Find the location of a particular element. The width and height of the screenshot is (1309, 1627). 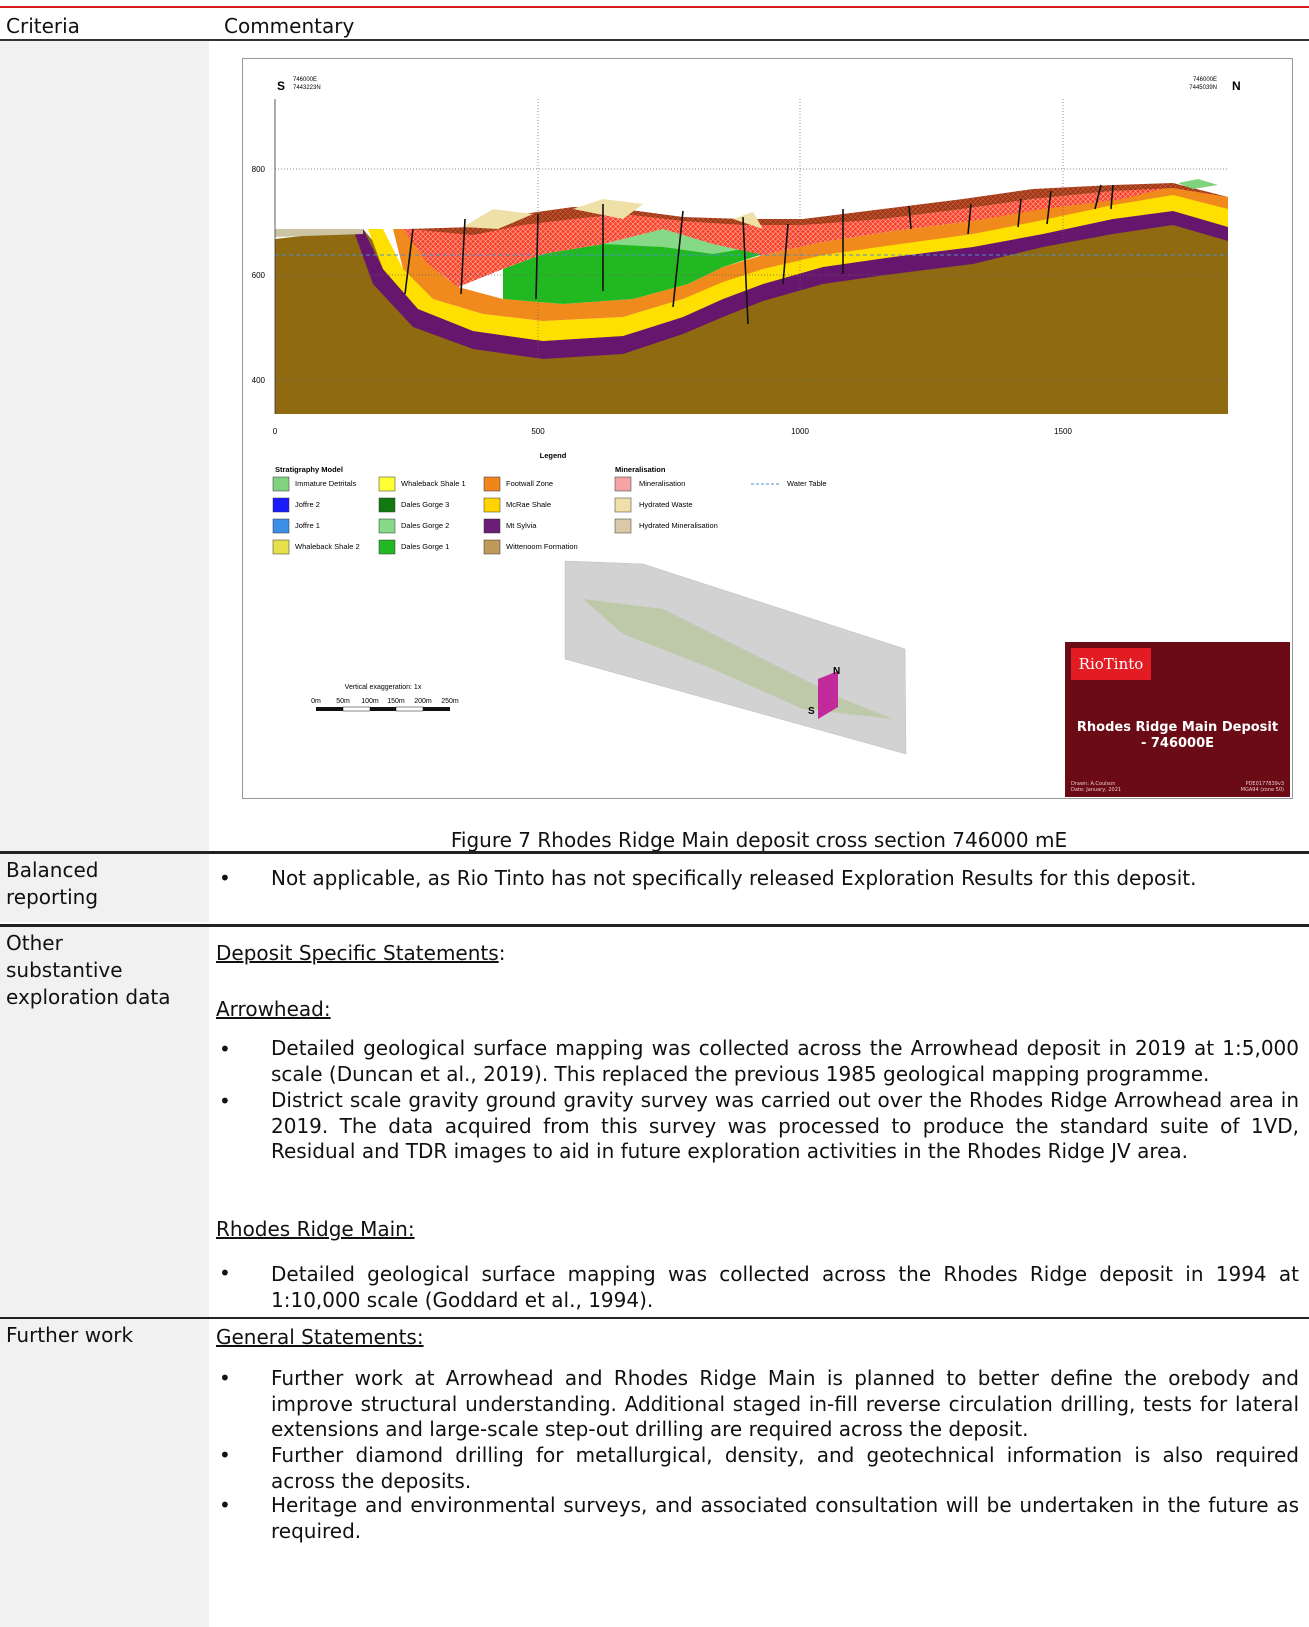

title-block-meta-left: Drawn: A.Coulson Date: January, 2021 is located at coordinates (1096, 787).